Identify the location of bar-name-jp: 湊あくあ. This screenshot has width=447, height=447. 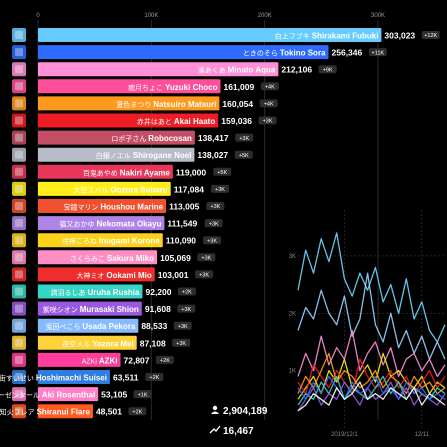
(213, 70).